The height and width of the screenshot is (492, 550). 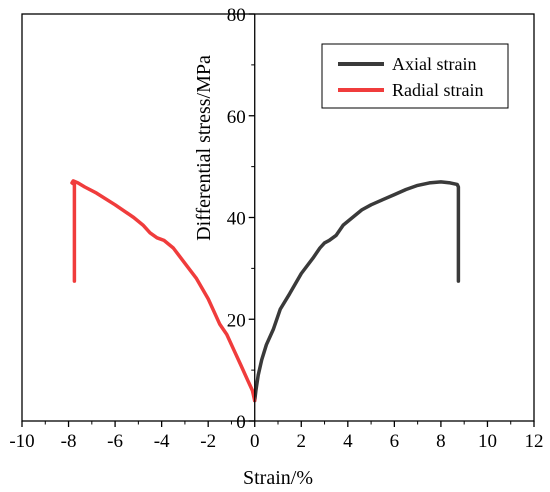 I want to click on y-tick-label: 60, so click(x=236, y=117).